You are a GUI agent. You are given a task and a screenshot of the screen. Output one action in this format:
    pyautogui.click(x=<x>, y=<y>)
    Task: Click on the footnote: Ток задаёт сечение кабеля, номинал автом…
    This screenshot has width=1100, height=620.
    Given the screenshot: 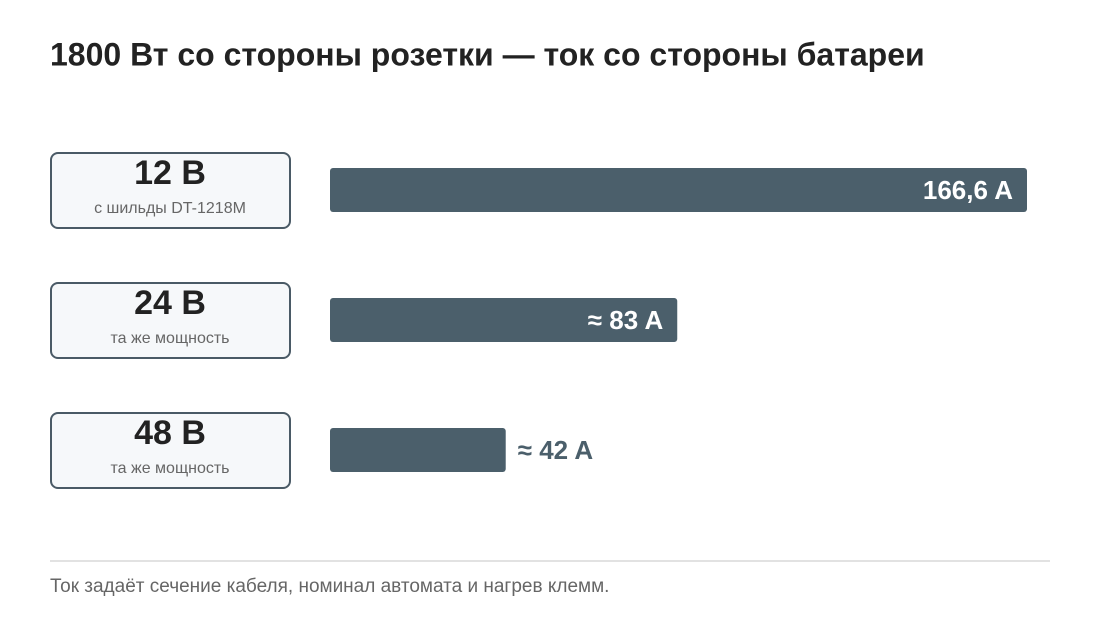 What is the action you would take?
    pyautogui.click(x=329, y=586)
    